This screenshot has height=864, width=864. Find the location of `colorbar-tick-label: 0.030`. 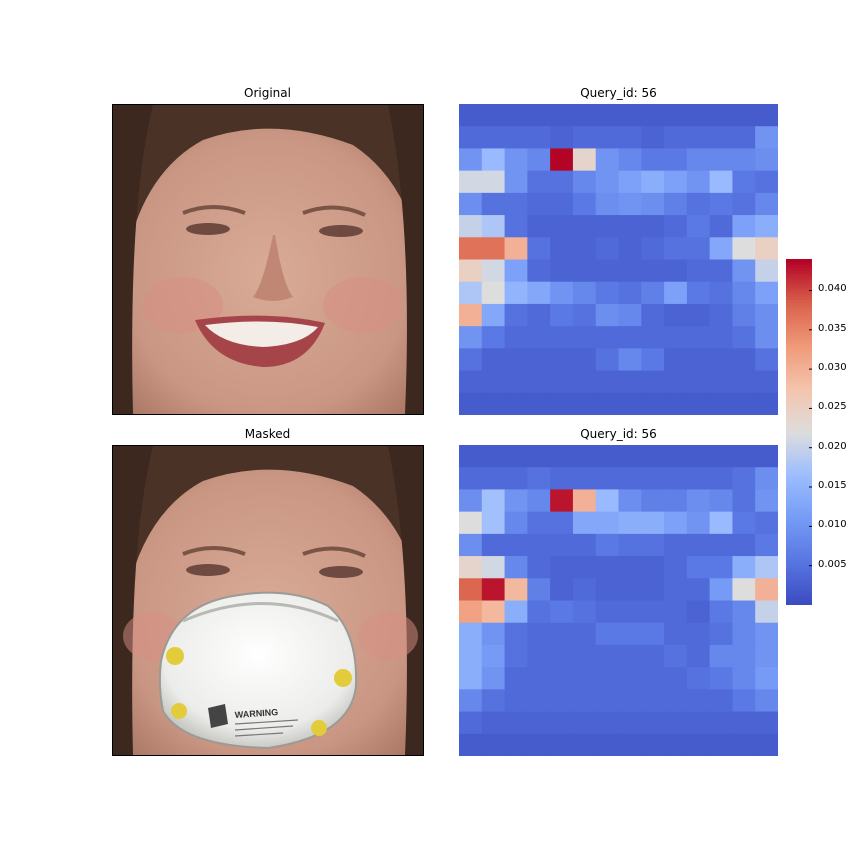

colorbar-tick-label: 0.030 is located at coordinates (832, 368).